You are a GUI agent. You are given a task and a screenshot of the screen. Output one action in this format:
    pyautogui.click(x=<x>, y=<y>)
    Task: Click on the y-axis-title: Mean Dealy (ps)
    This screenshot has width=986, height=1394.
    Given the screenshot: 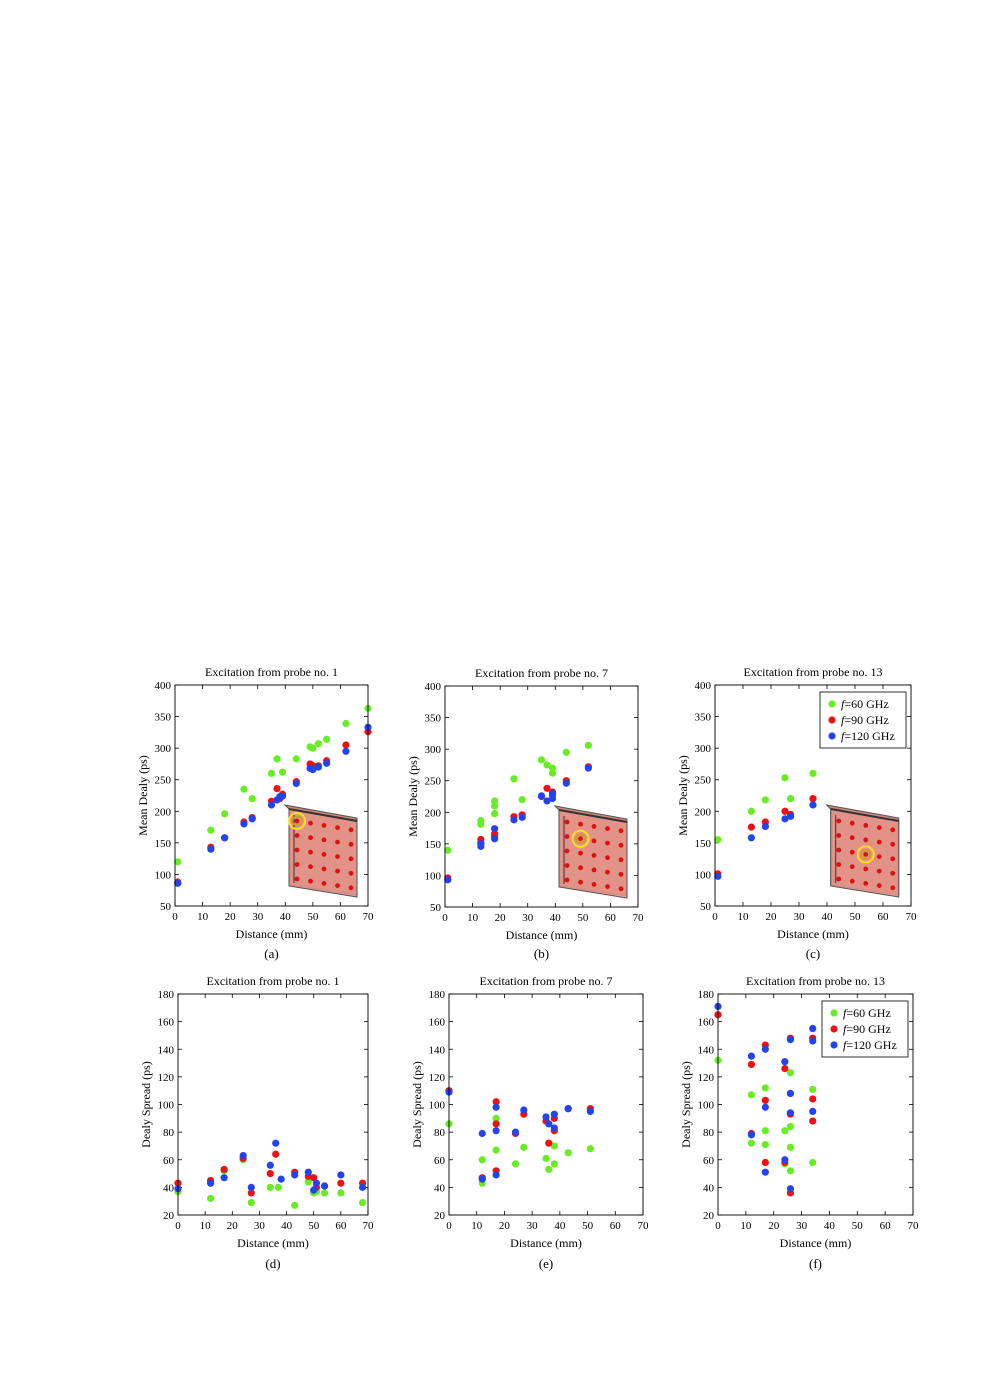 What is the action you would take?
    pyautogui.click(x=683, y=795)
    